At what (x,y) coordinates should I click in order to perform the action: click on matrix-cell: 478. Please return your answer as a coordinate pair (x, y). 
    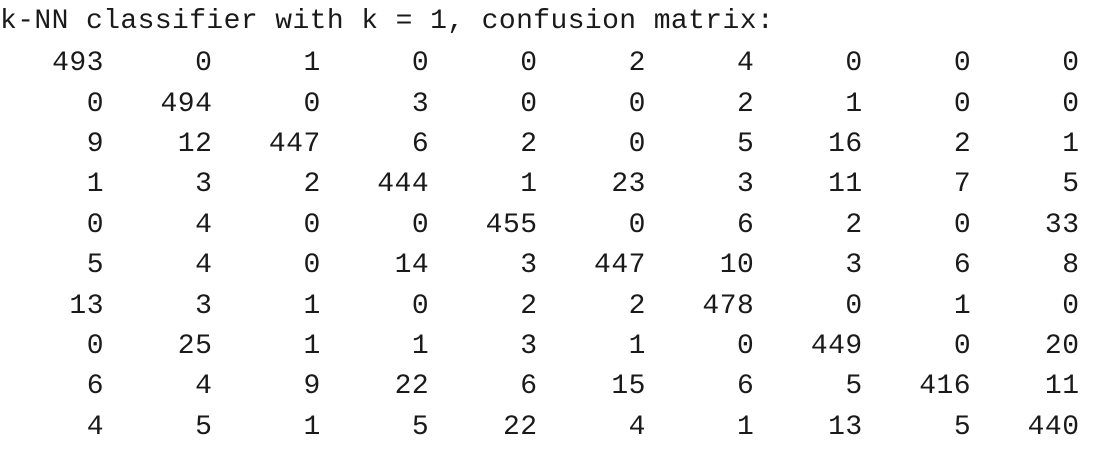
    Looking at the image, I should click on (728, 306).